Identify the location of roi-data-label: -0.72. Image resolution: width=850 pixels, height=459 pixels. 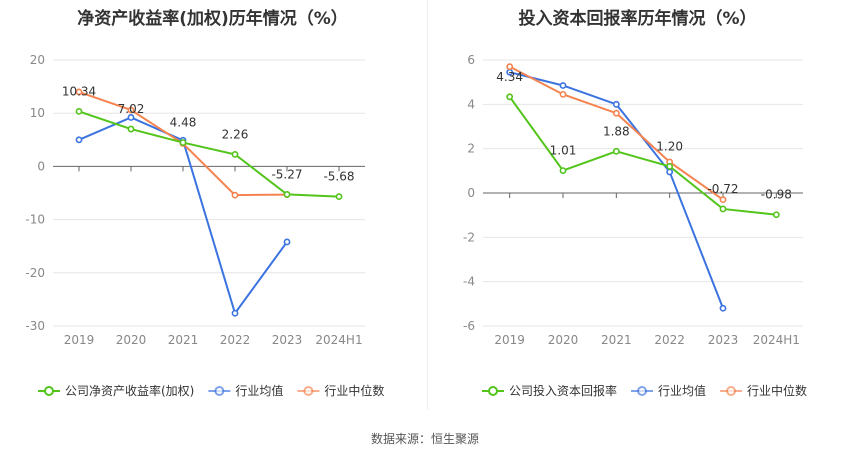
(722, 189).